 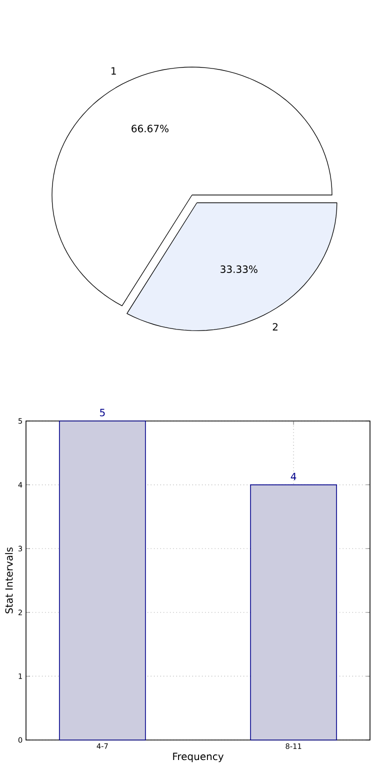 What do you see at coordinates (239, 269) in the screenshot?
I see `data-label: 33.33%` at bounding box center [239, 269].